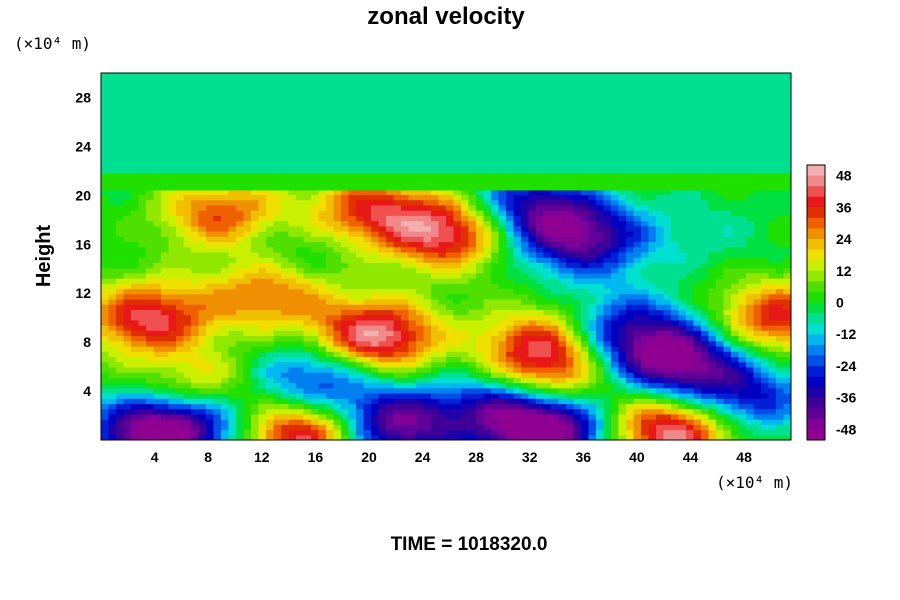 The width and height of the screenshot is (900, 600). I want to click on colorbar-swatch, so click(816, 287).